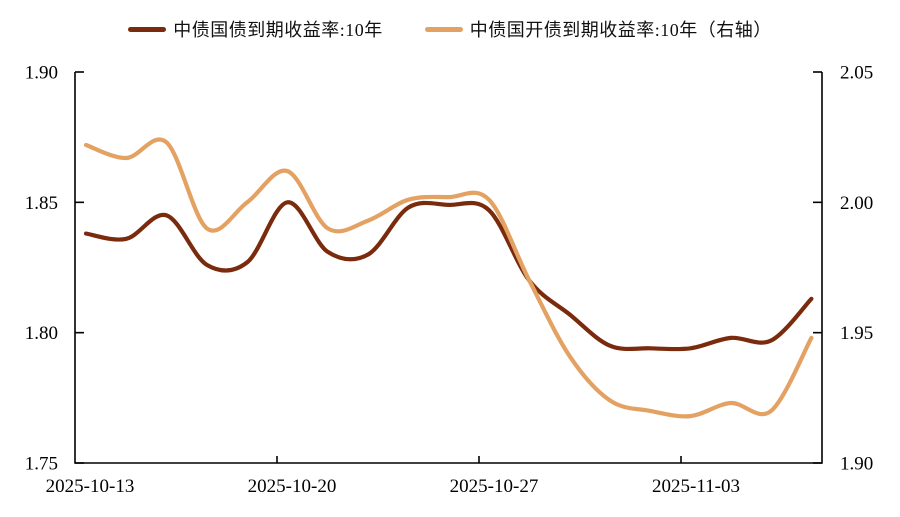  Describe the element at coordinates (41, 203) in the screenshot. I see `left-axis-tick-label: 1.85` at that location.